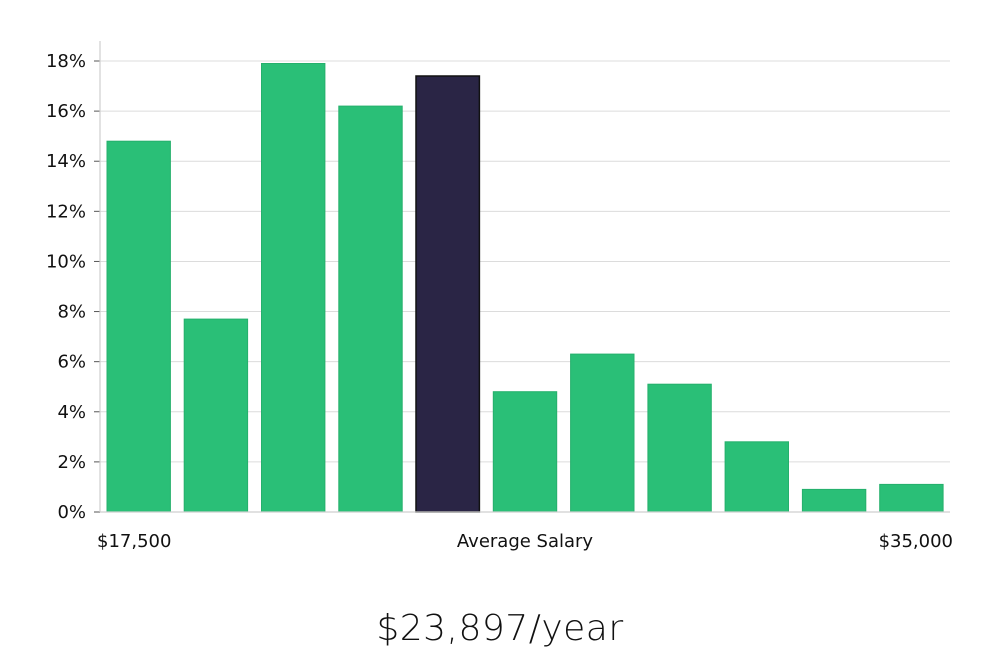 Image resolution: width=1000 pixels, height=660 pixels. Describe the element at coordinates (66, 111) in the screenshot. I see `y-tick-label: 16%` at that location.